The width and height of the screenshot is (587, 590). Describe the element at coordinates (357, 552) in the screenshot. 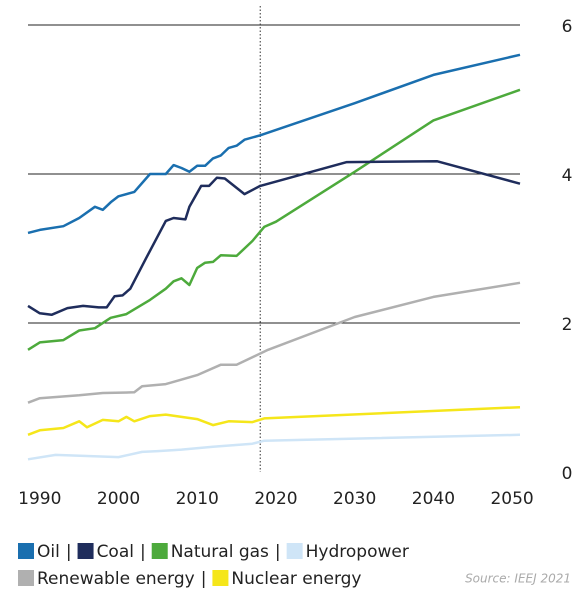

I see `legend-label: Hydropower` at that location.